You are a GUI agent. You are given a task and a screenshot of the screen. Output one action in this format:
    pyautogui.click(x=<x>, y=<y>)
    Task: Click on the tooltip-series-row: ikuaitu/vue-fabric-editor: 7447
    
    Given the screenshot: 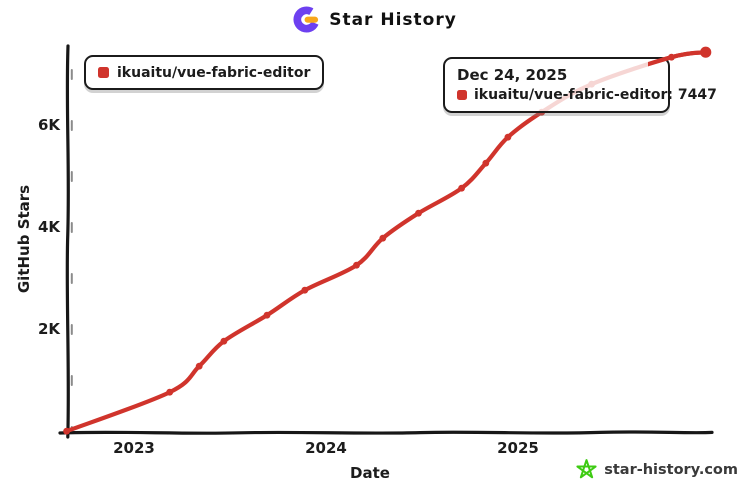 What is the action you would take?
    pyautogui.click(x=587, y=95)
    